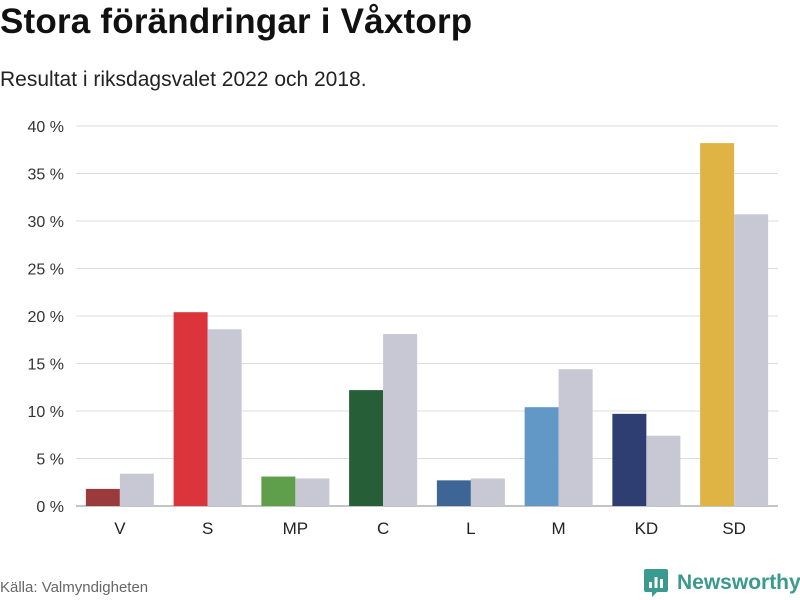 The image size is (800, 600). I want to click on x-tick-label: S, so click(207, 528).